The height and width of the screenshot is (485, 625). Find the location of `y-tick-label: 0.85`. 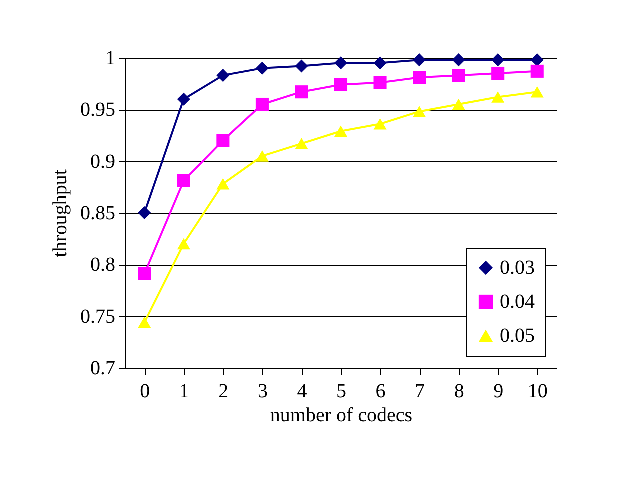

y-tick-label: 0.85 is located at coordinates (98, 213).